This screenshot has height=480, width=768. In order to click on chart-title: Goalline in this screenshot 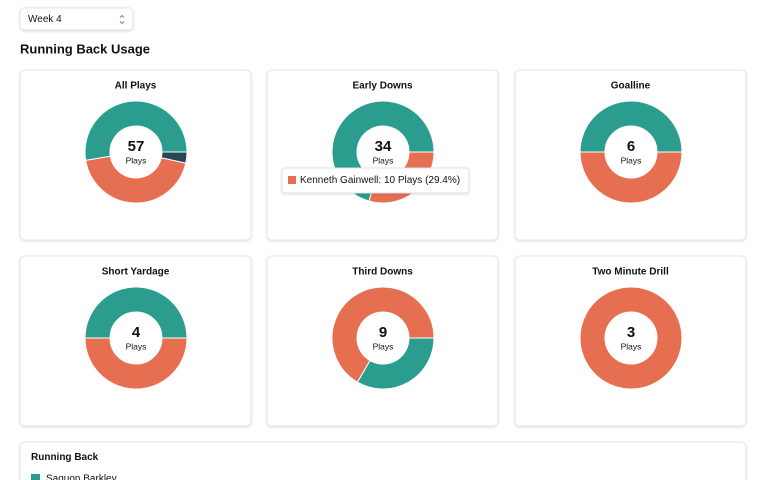, I will do `click(631, 86)`.